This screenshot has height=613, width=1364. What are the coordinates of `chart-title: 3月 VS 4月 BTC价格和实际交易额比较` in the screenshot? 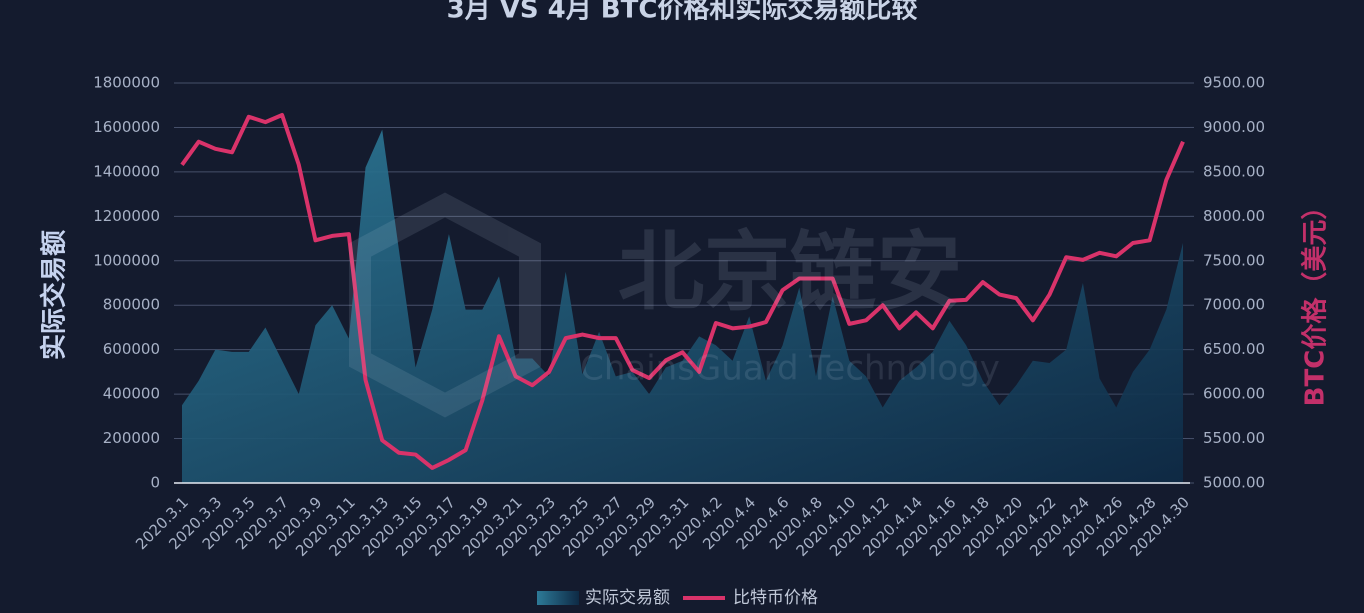 It's located at (682, 12).